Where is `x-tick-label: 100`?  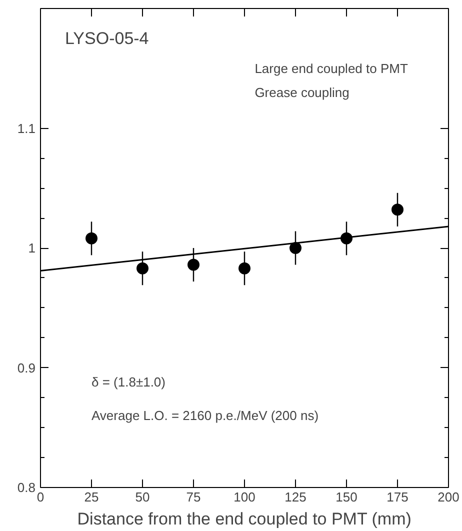
x-tick-label: 100 is located at coordinates (245, 497).